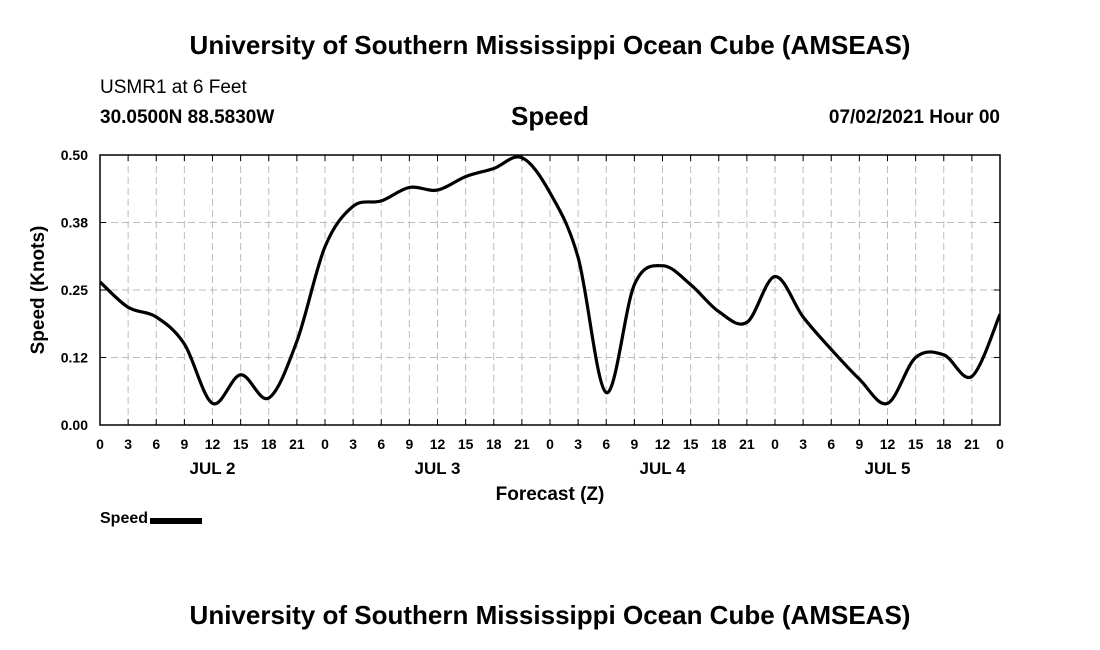  What do you see at coordinates (74, 425) in the screenshot?
I see `y-tick-label: 0.00` at bounding box center [74, 425].